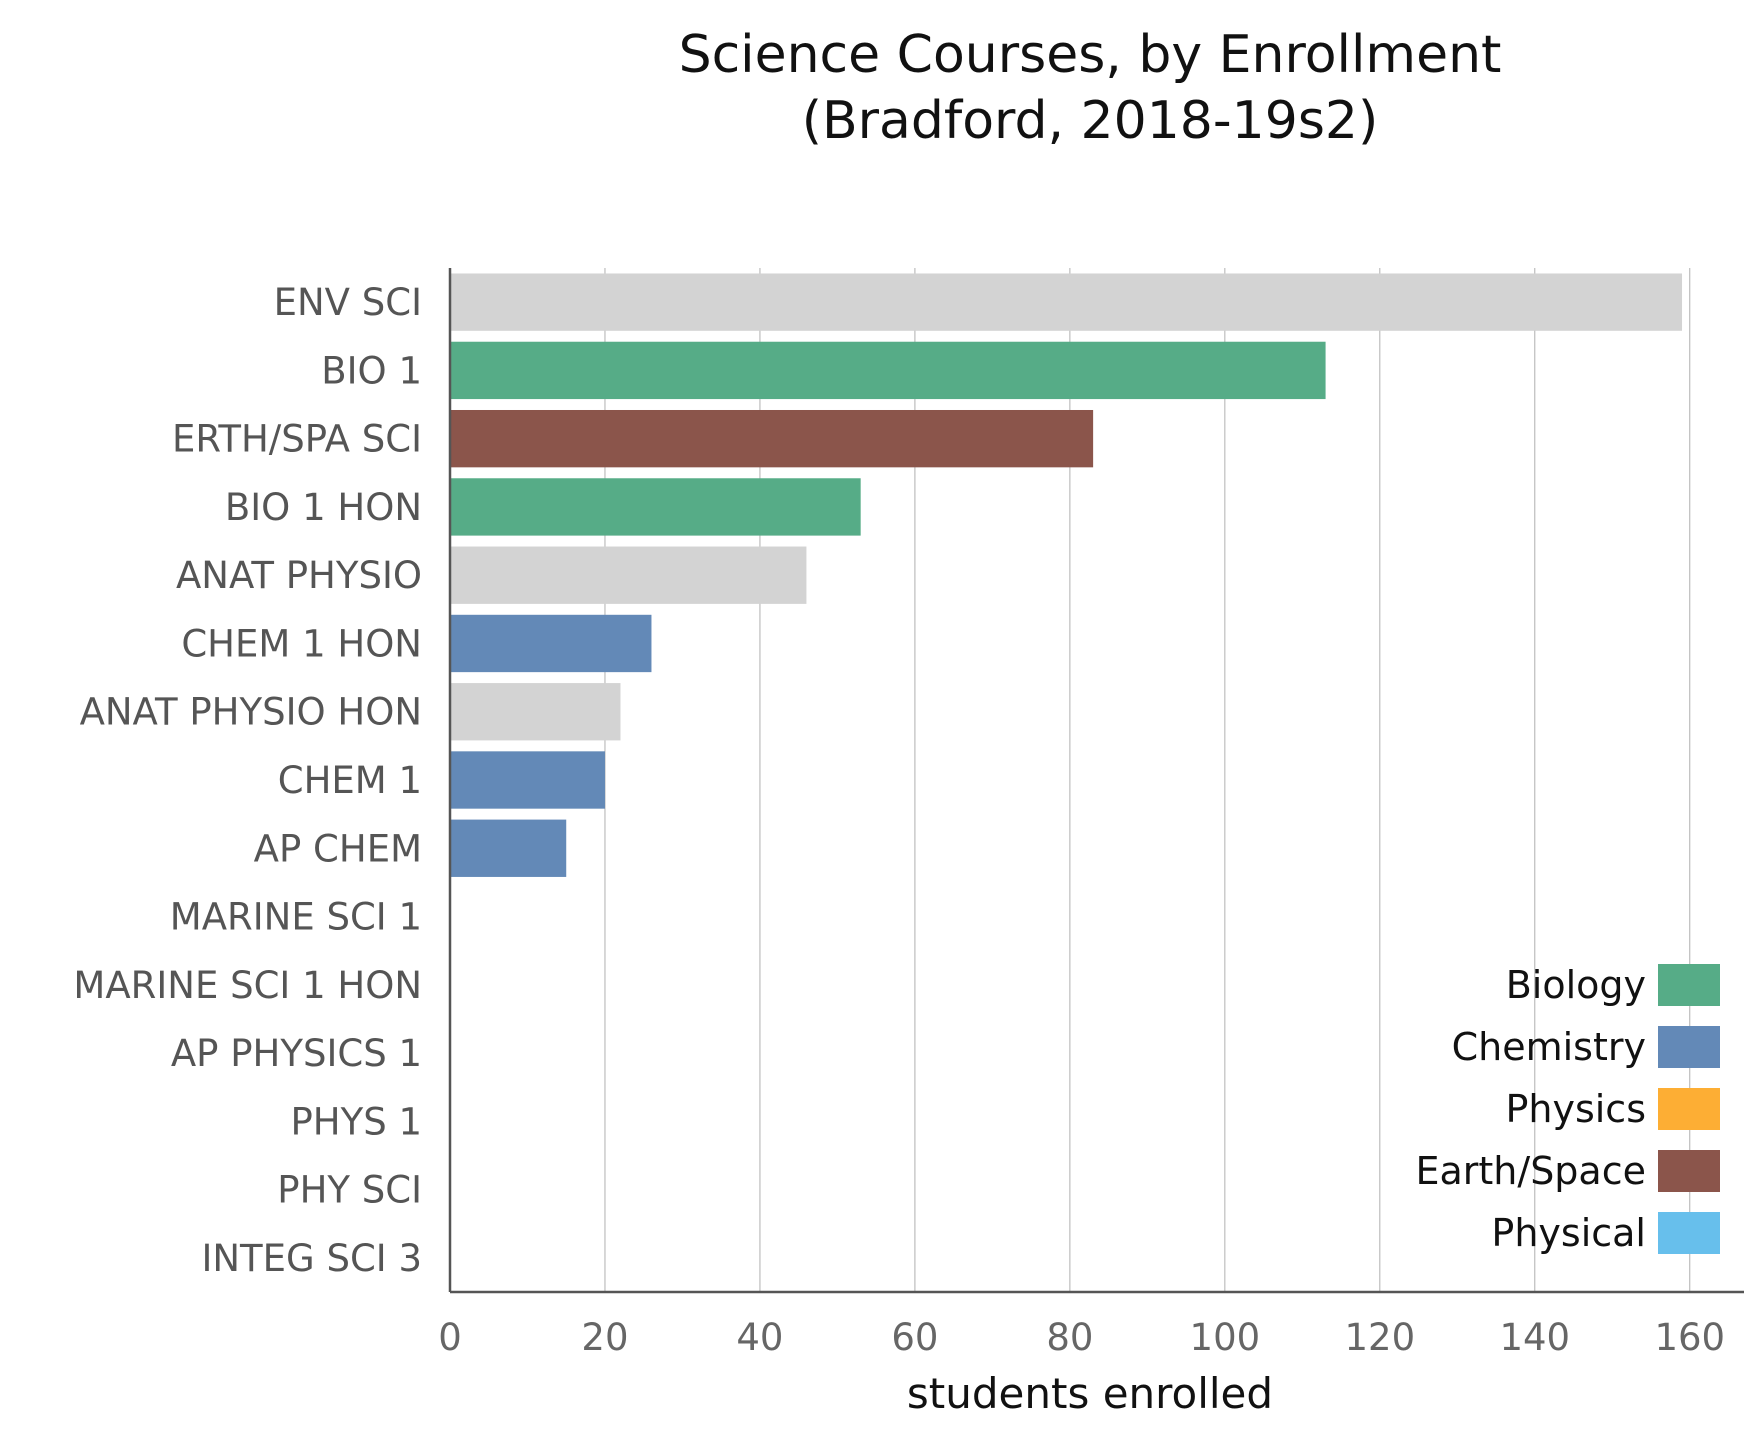  Describe the element at coordinates (301, 643) in the screenshot. I see `category-label: CHEM 1 HON` at that location.